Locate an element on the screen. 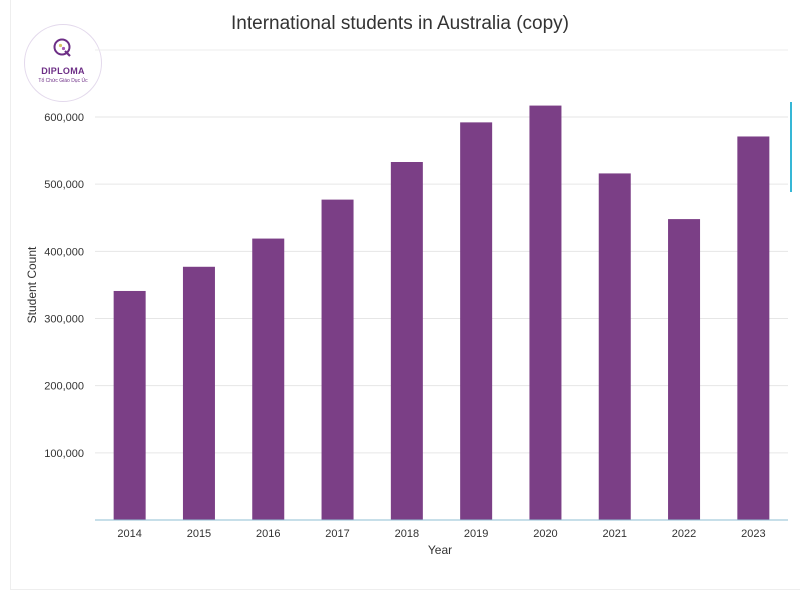  bar-2015 is located at coordinates (198, 393).